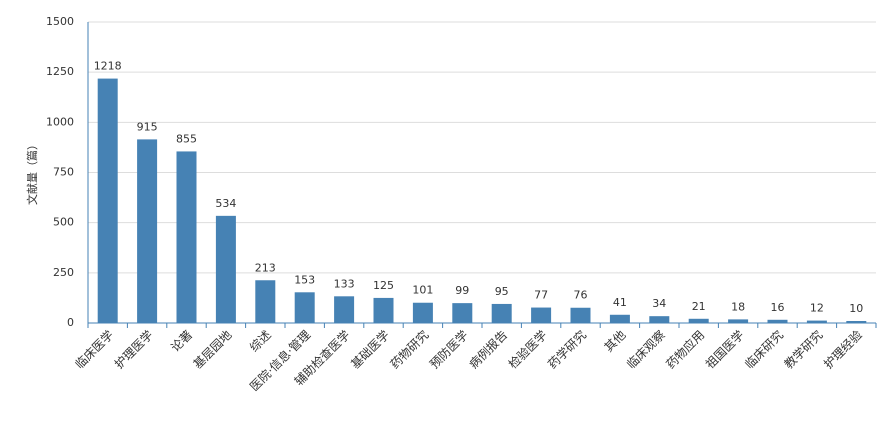  Describe the element at coordinates (448, 349) in the screenshot. I see `x-tick-label: 预防医学` at that location.